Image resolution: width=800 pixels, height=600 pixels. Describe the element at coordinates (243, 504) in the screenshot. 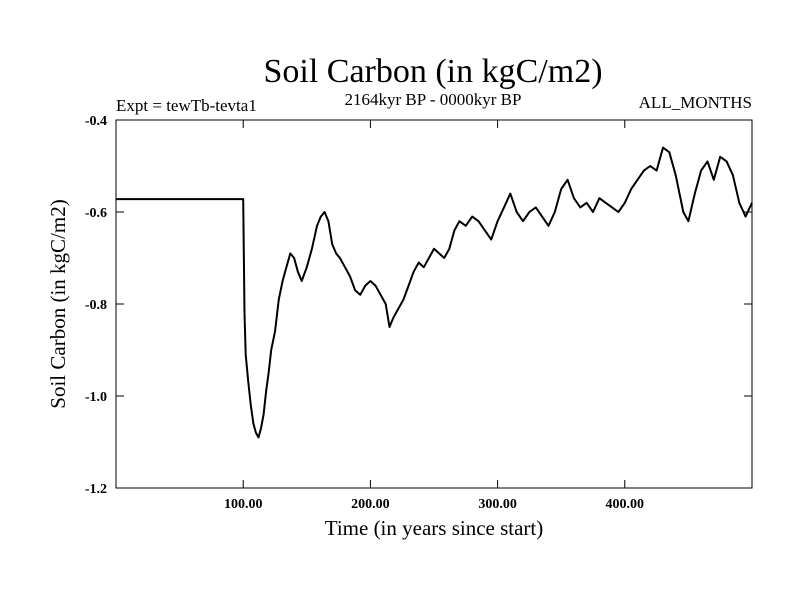

I see `x-tick-label: 100.00` at that location.